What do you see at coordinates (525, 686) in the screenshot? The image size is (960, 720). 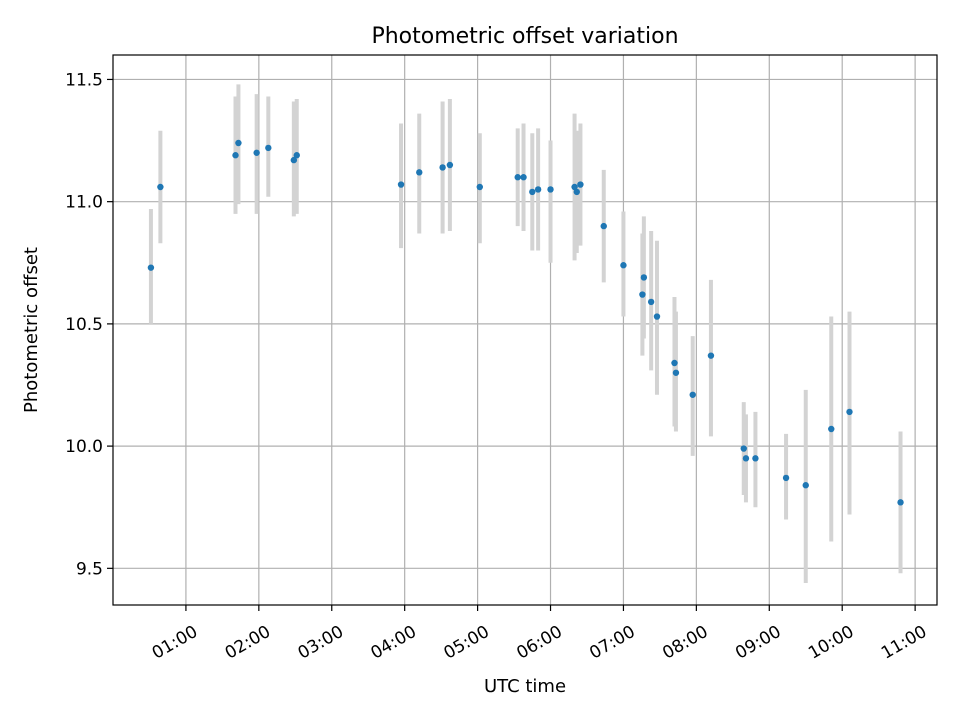 I see `x-axis-label: UTC time` at bounding box center [525, 686].